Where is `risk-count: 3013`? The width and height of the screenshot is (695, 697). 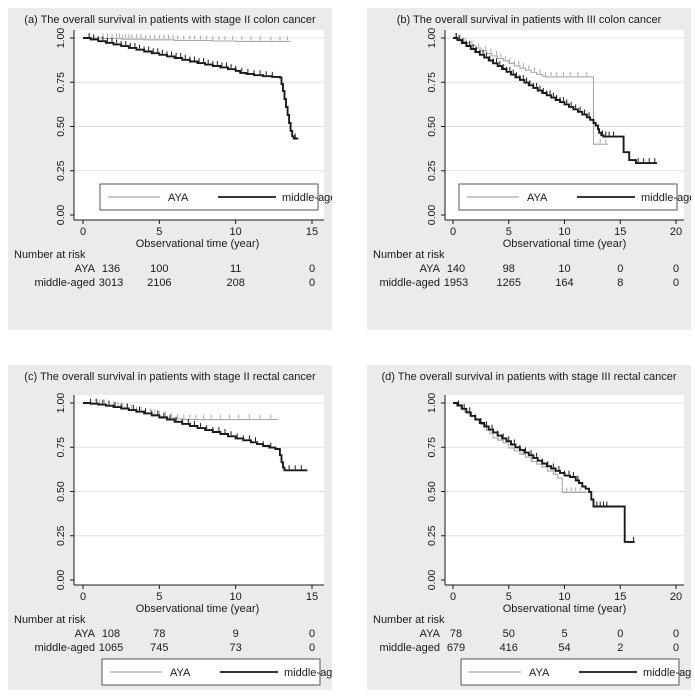 risk-count: 3013 is located at coordinates (111, 283).